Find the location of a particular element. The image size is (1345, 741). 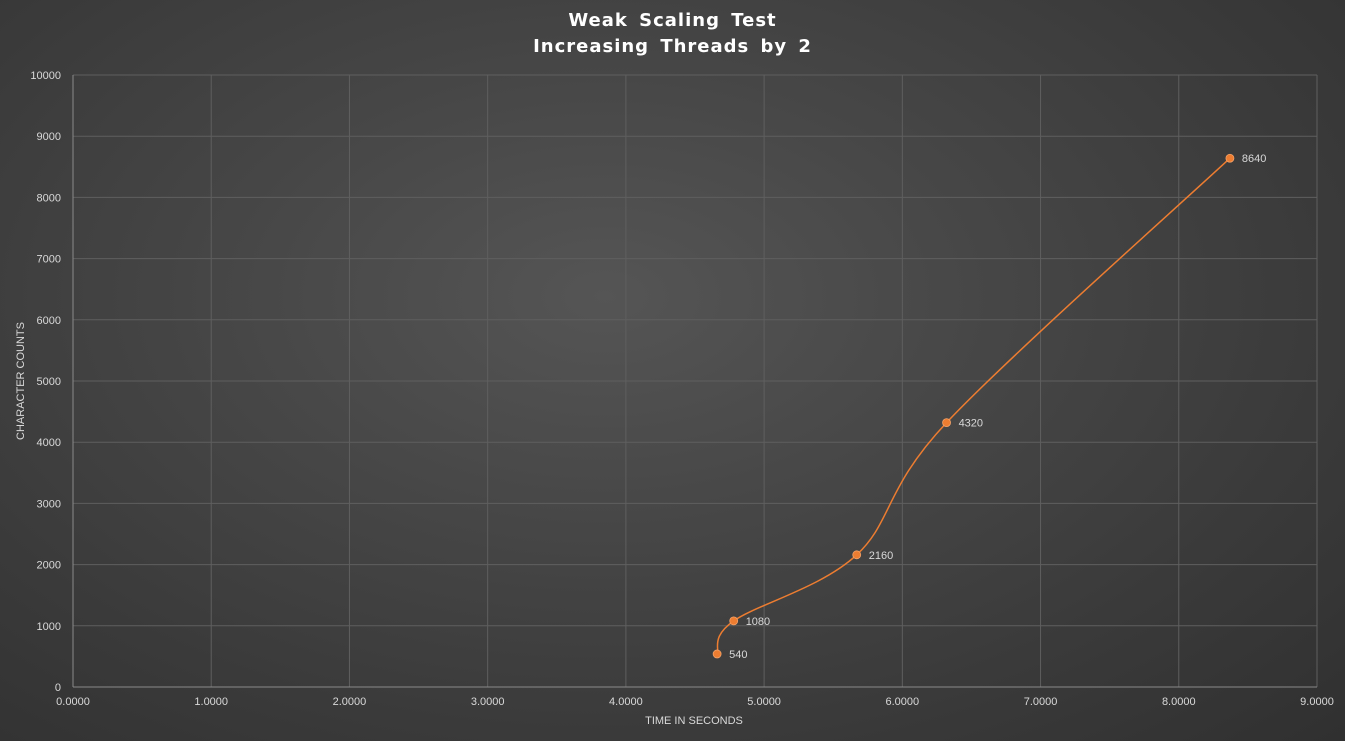

y-tick-label: 5000 is located at coordinates (49, 382).